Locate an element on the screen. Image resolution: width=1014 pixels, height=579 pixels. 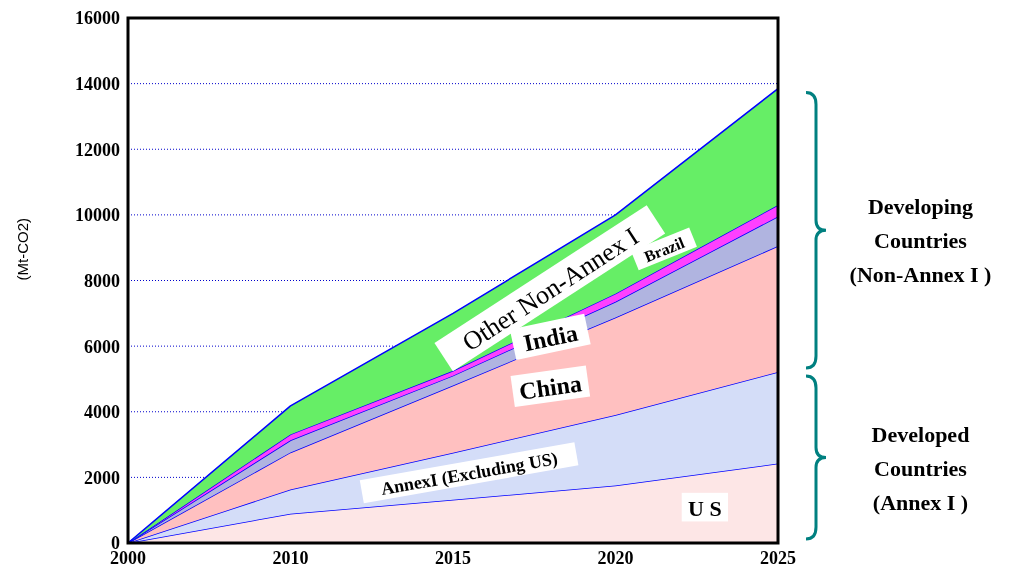
y-axis-title: (Mt-CO2) is located at coordinates (23, 249).